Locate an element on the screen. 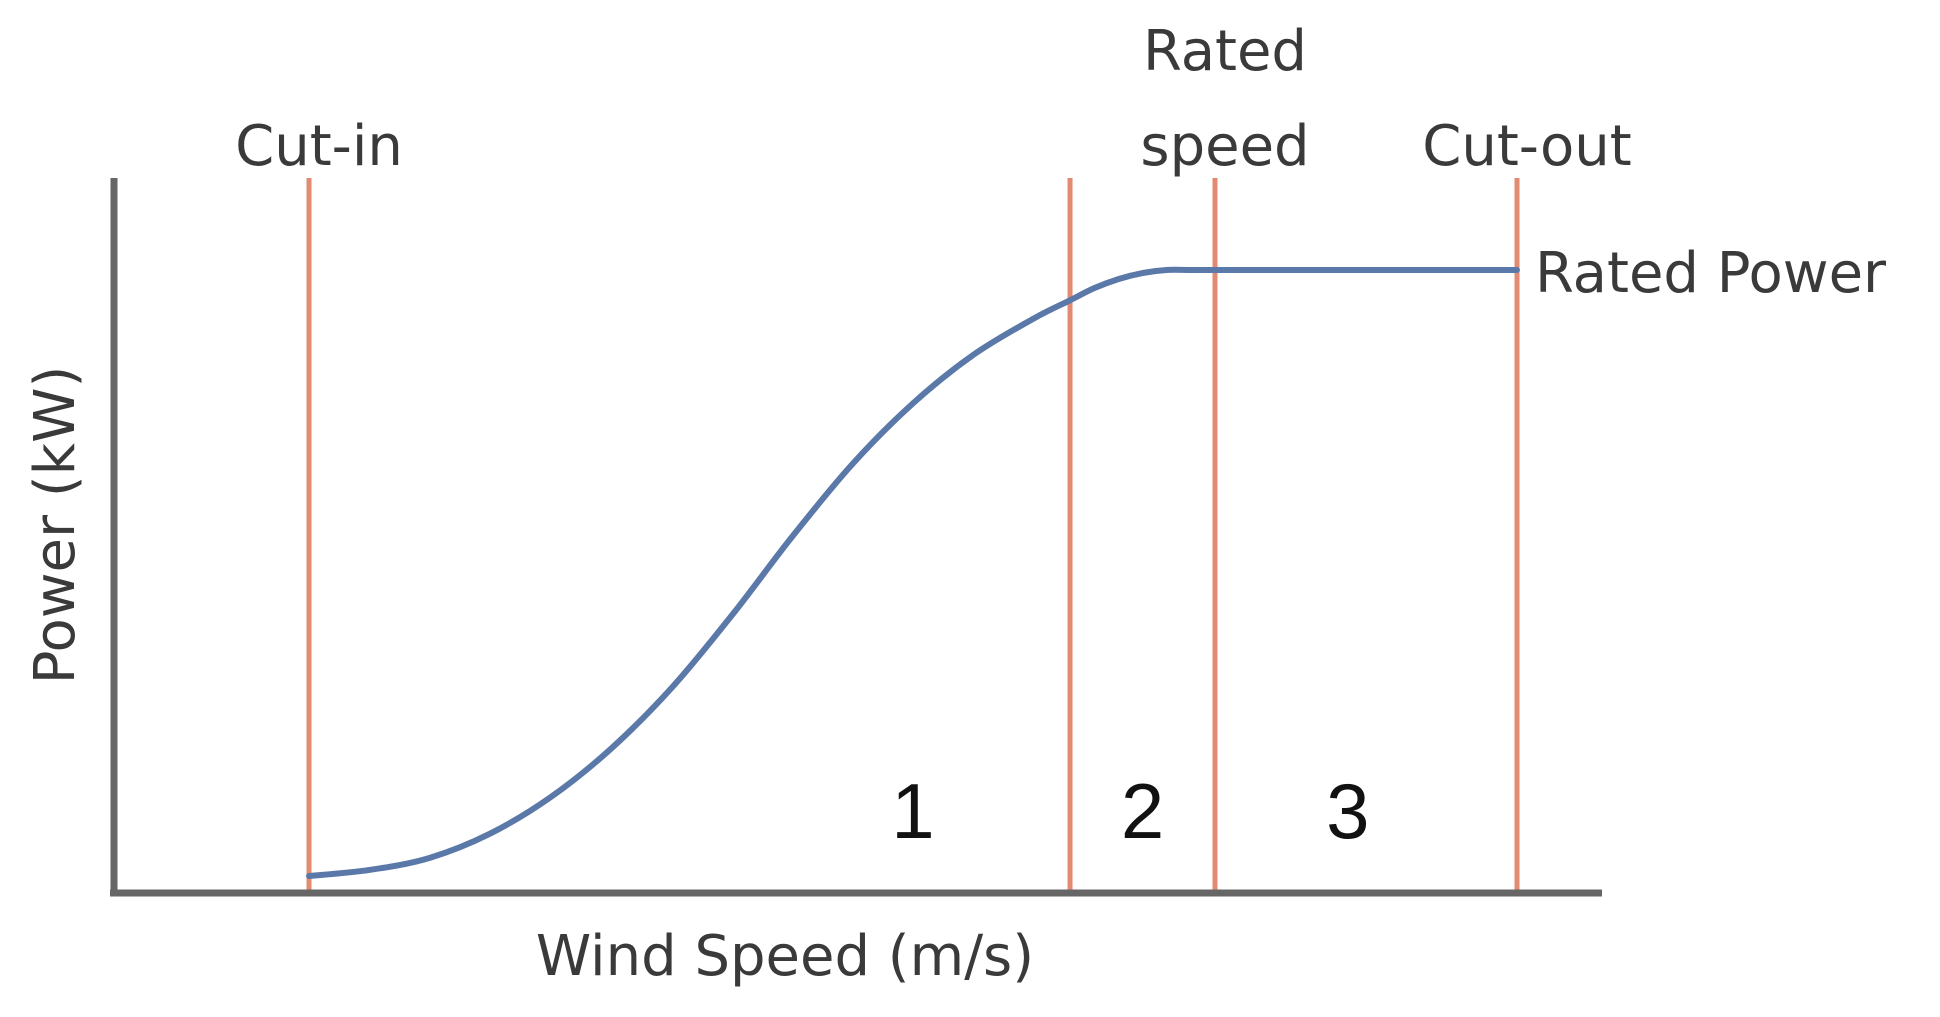 The height and width of the screenshot is (1017, 1940). region-label-2: 2 is located at coordinates (1142, 811).